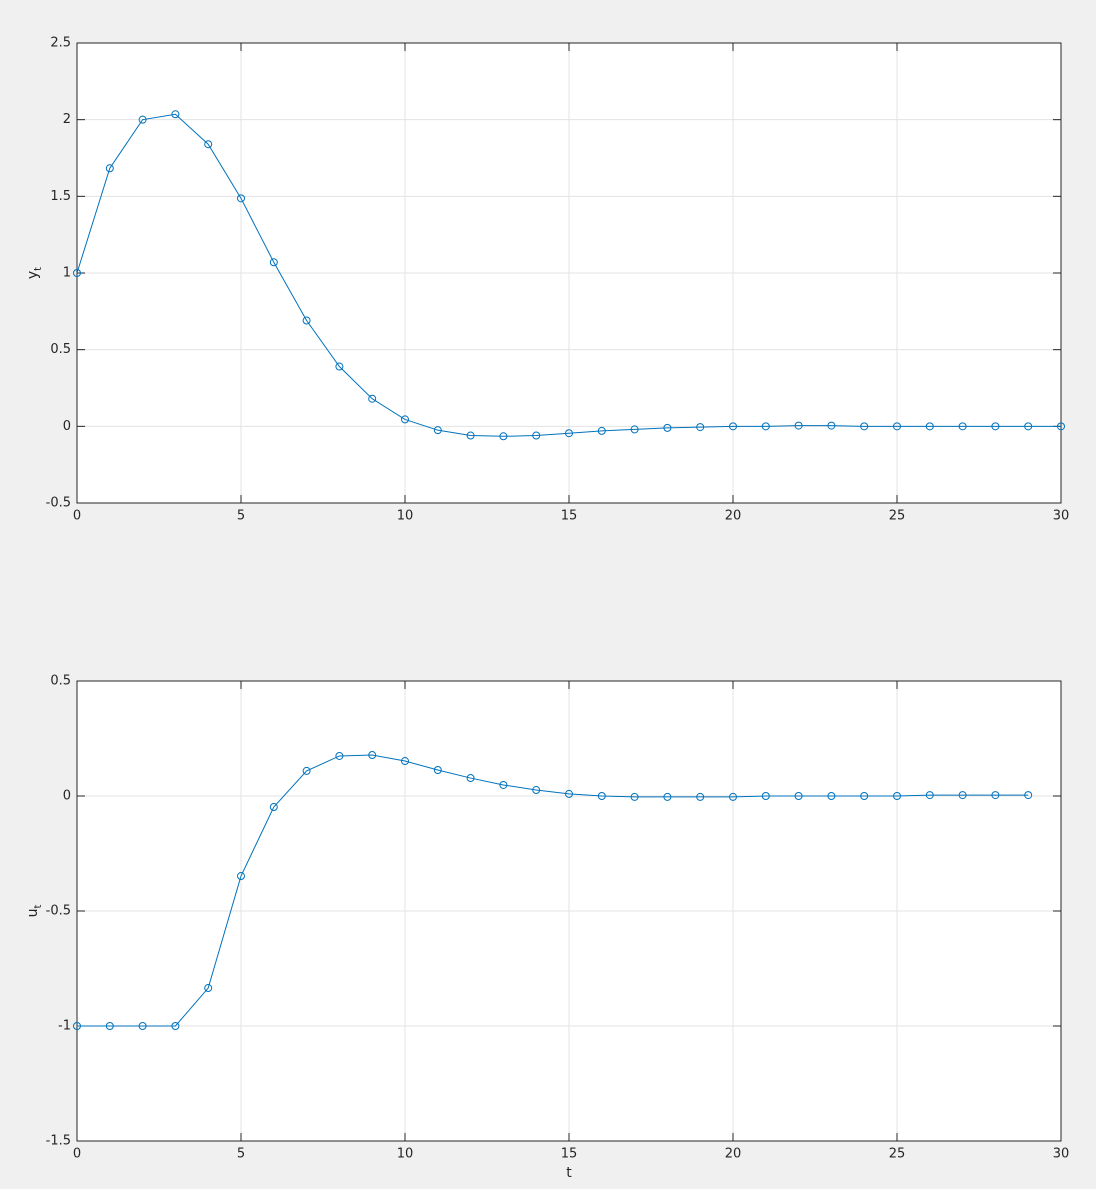  What do you see at coordinates (64, 1026) in the screenshot?
I see `y-tick-label: -1` at bounding box center [64, 1026].